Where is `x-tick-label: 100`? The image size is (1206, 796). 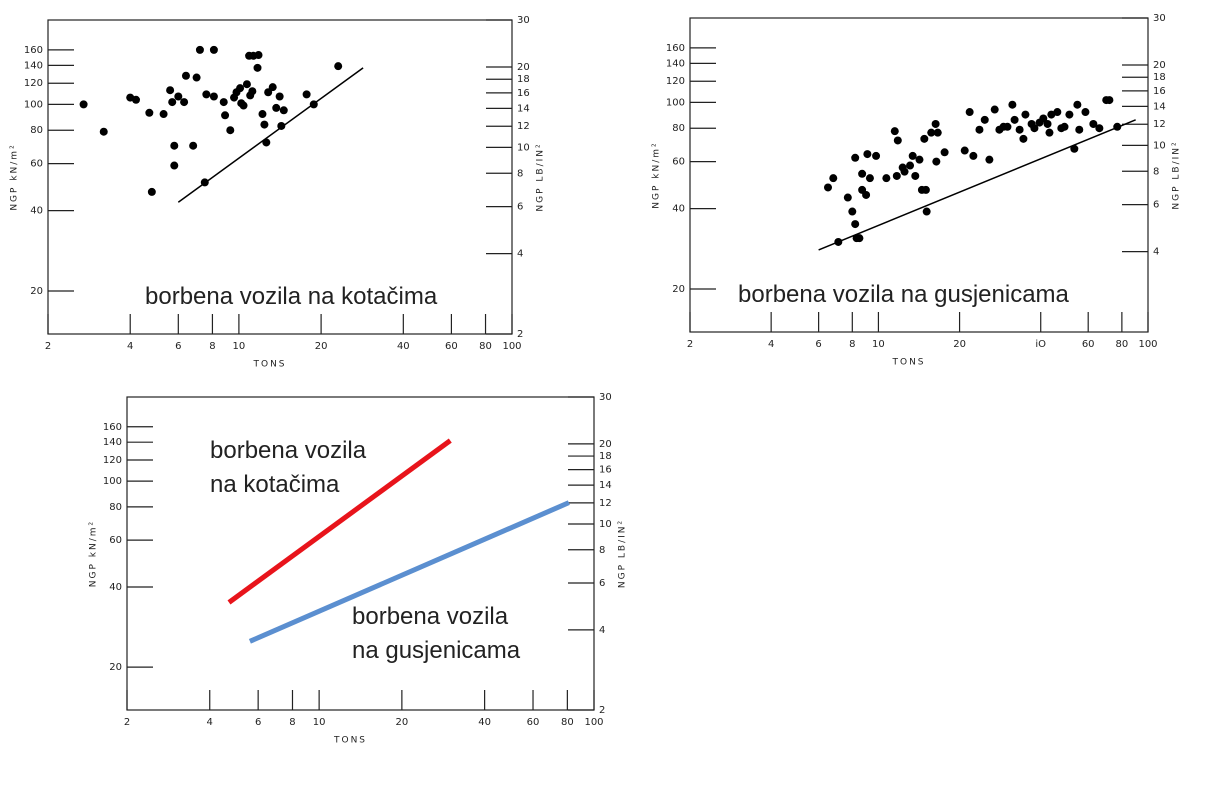 x-tick-label: 100 is located at coordinates (1147, 344).